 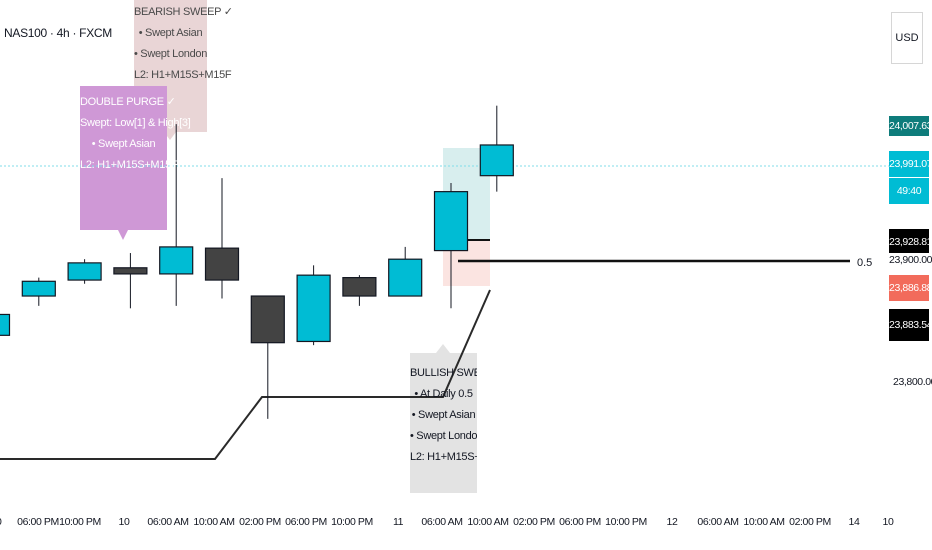 I want to click on price-tag: 49:40, so click(x=909, y=191).